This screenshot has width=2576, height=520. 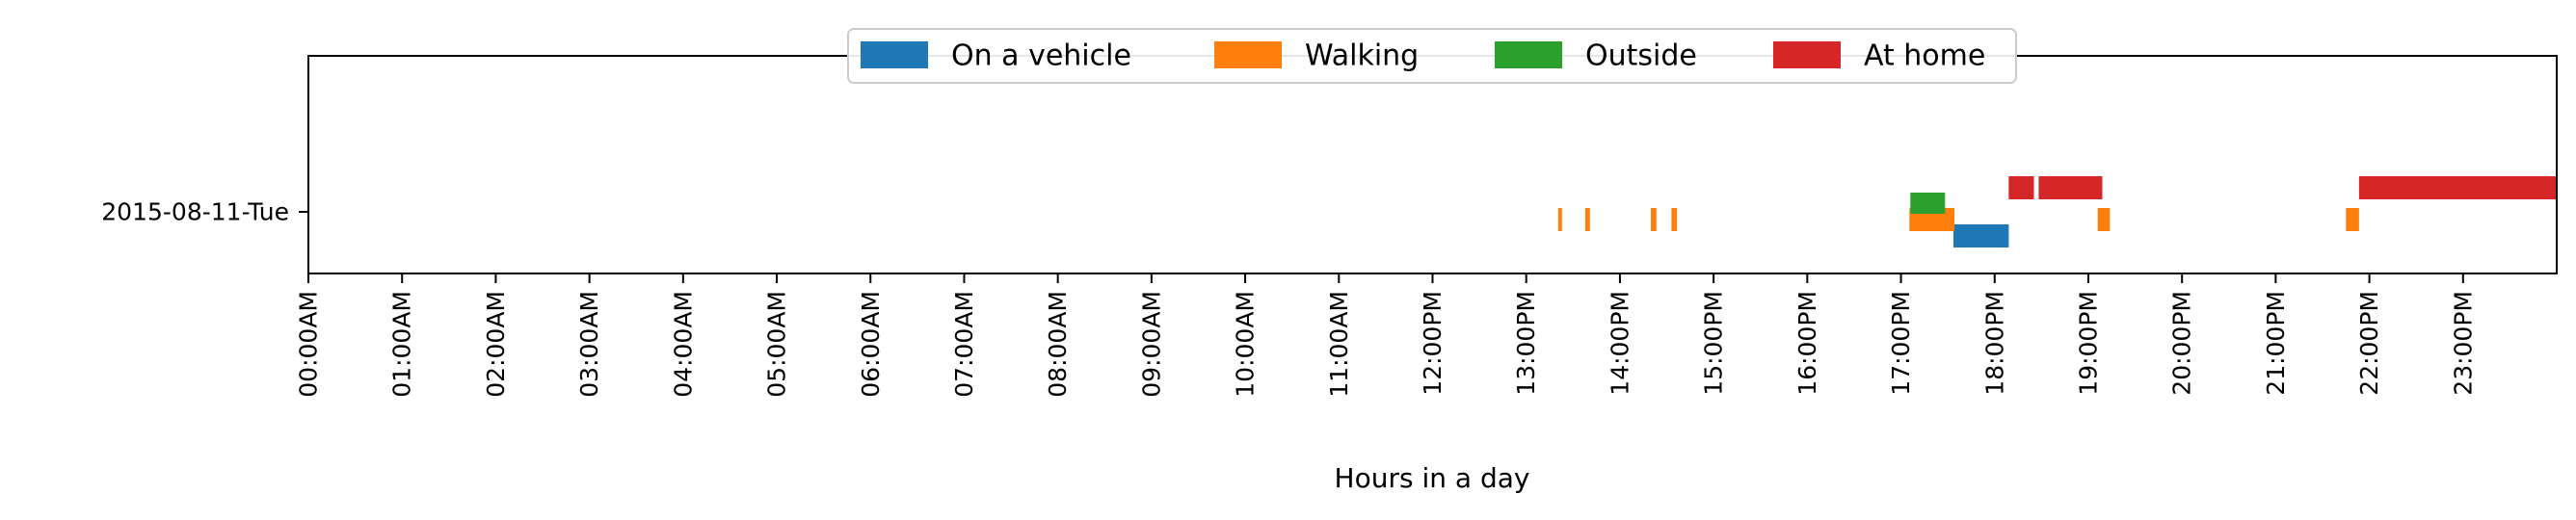 What do you see at coordinates (1432, 478) in the screenshot?
I see `x-axis-label: Hours in a day` at bounding box center [1432, 478].